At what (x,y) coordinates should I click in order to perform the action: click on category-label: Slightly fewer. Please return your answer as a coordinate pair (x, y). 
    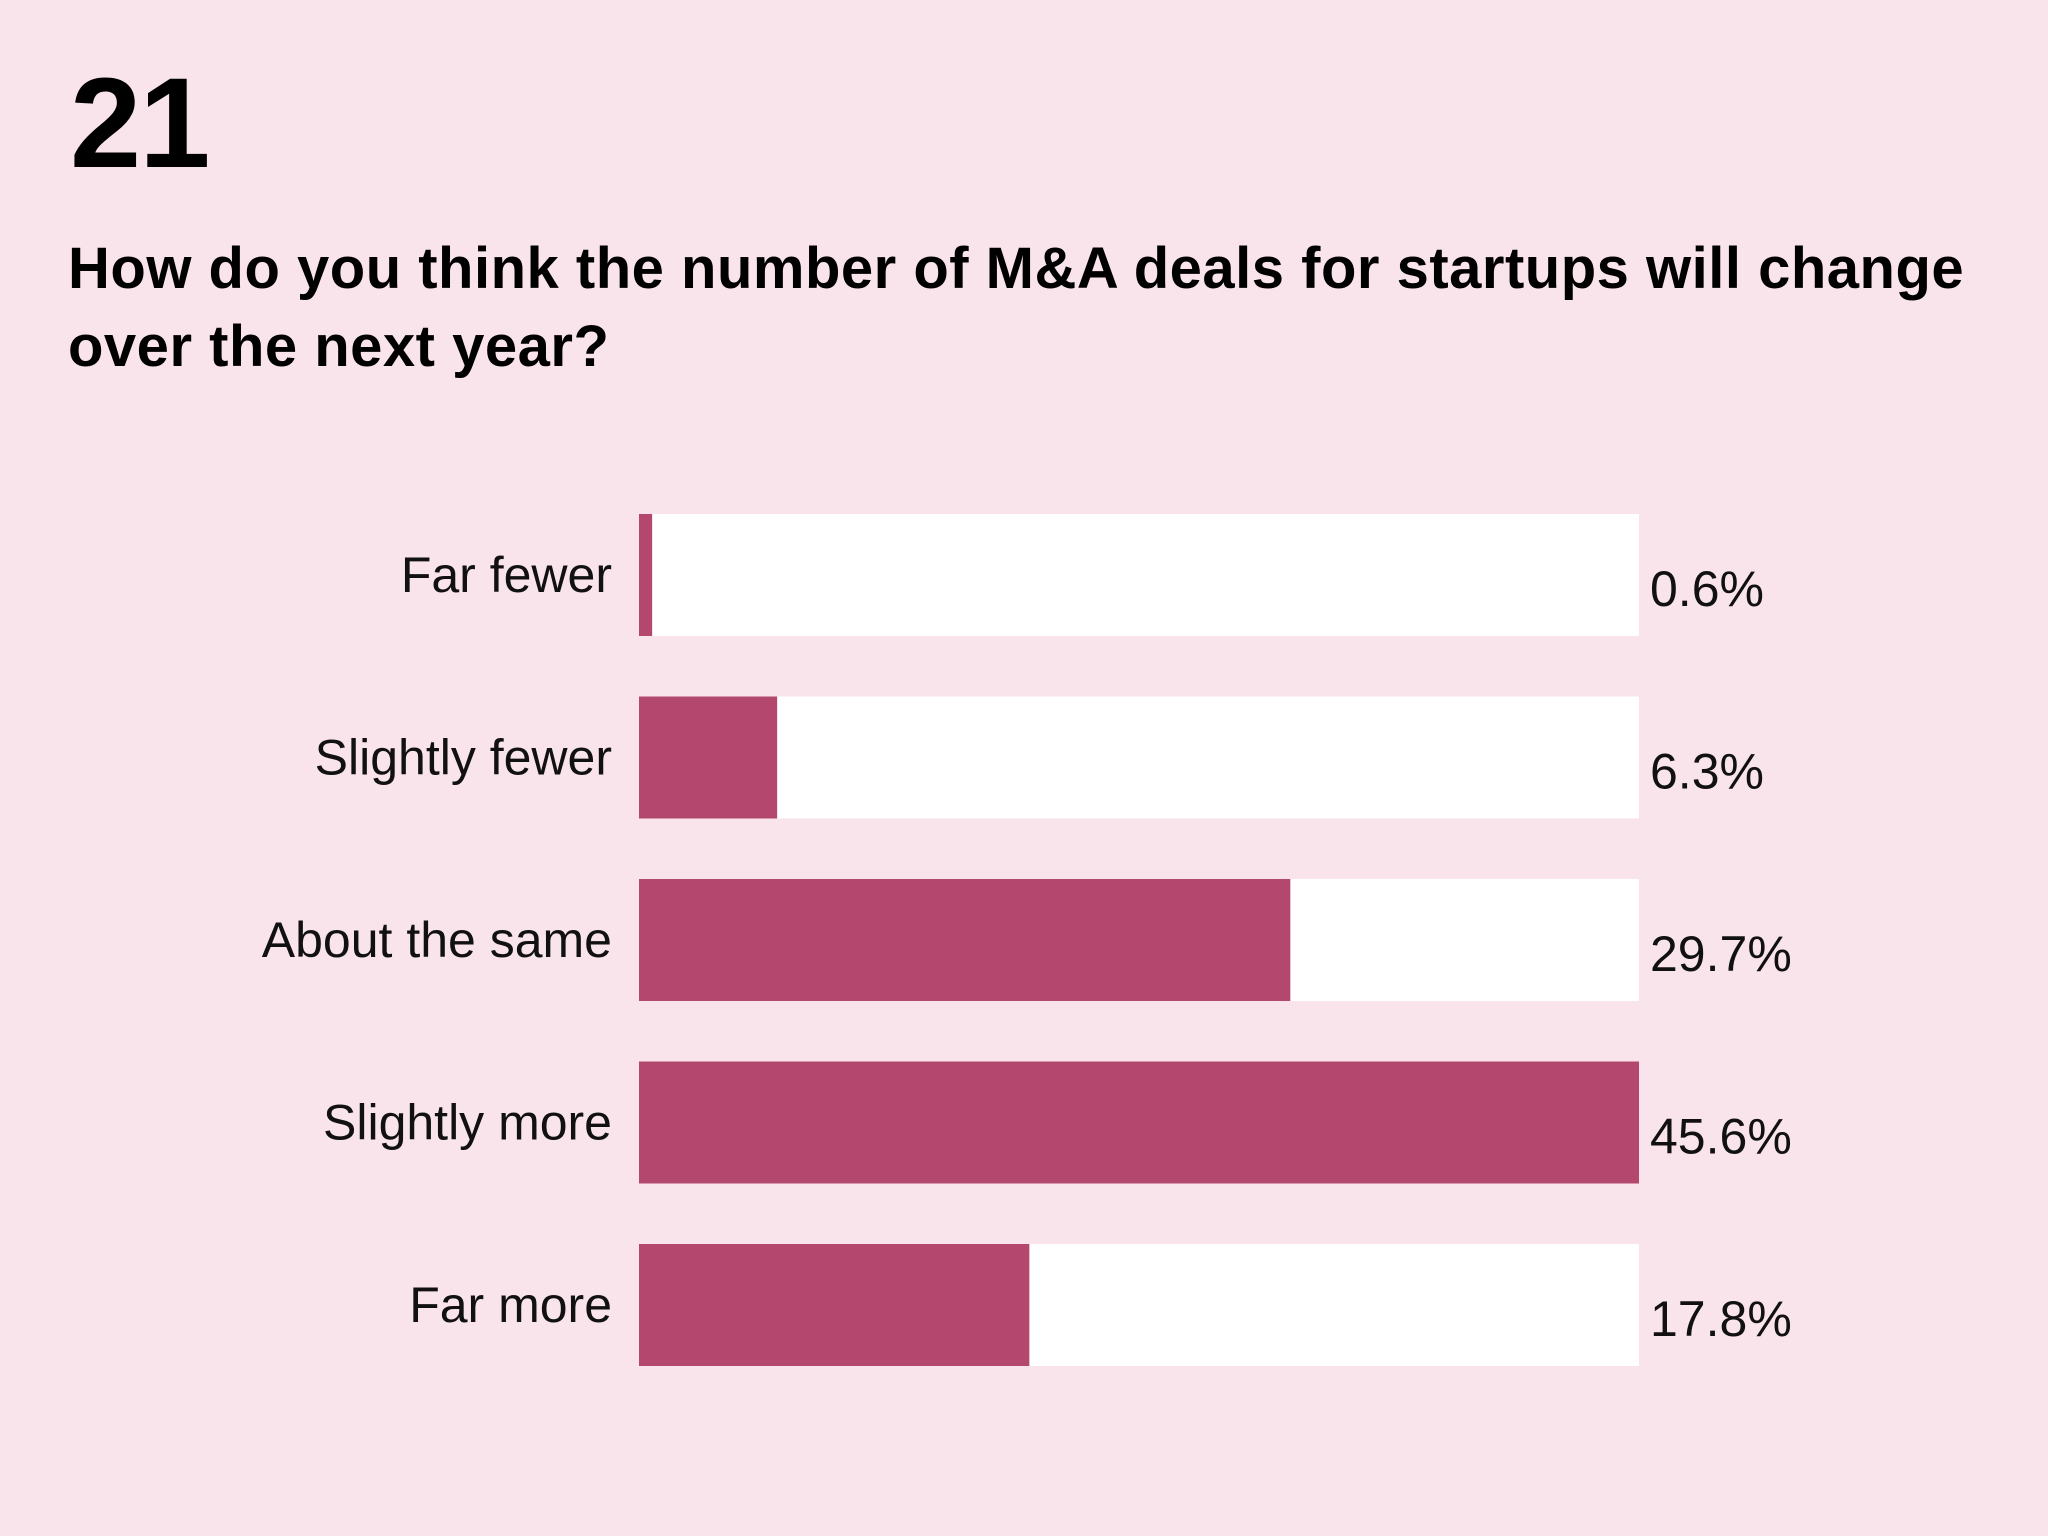
    Looking at the image, I should click on (463, 758).